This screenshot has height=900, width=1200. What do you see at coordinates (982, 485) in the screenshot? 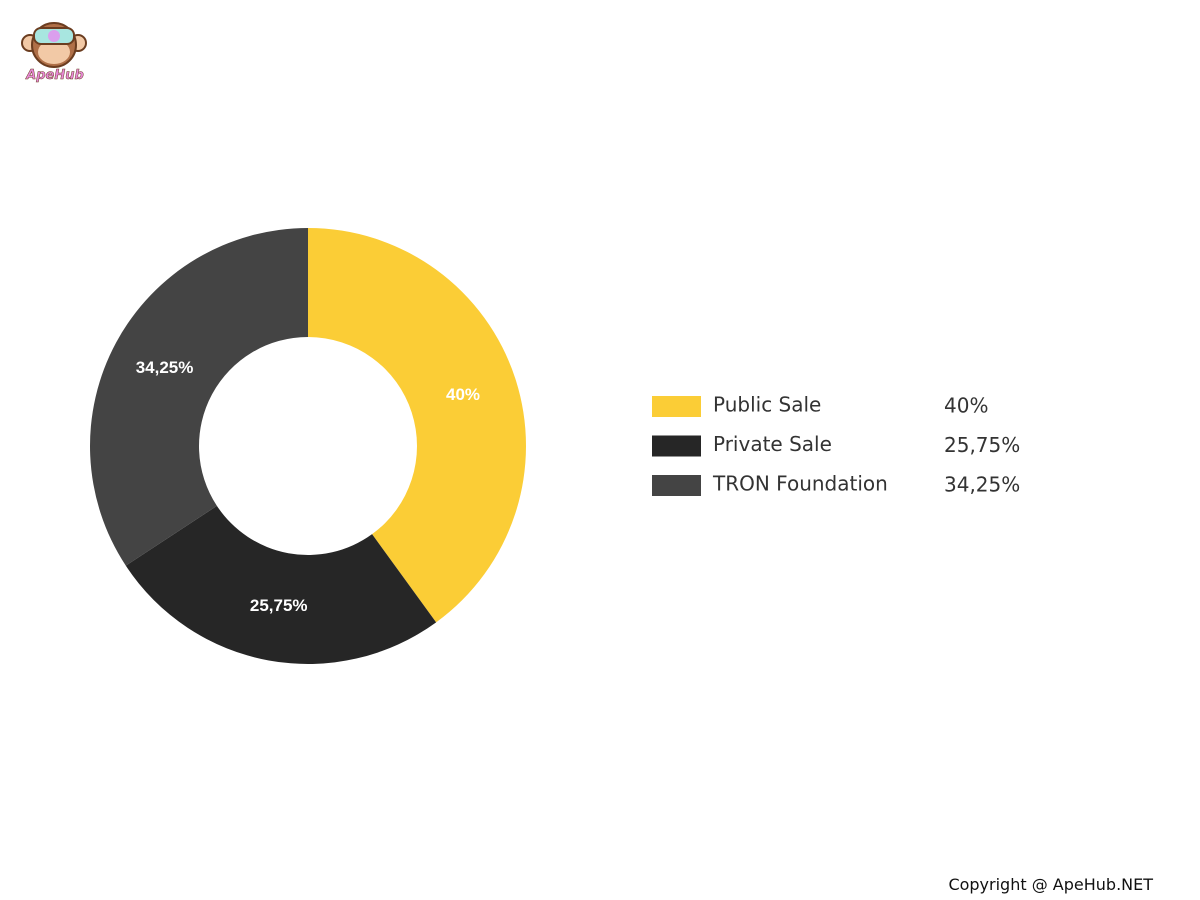
I see `legend-value: 34,25%` at bounding box center [982, 485].